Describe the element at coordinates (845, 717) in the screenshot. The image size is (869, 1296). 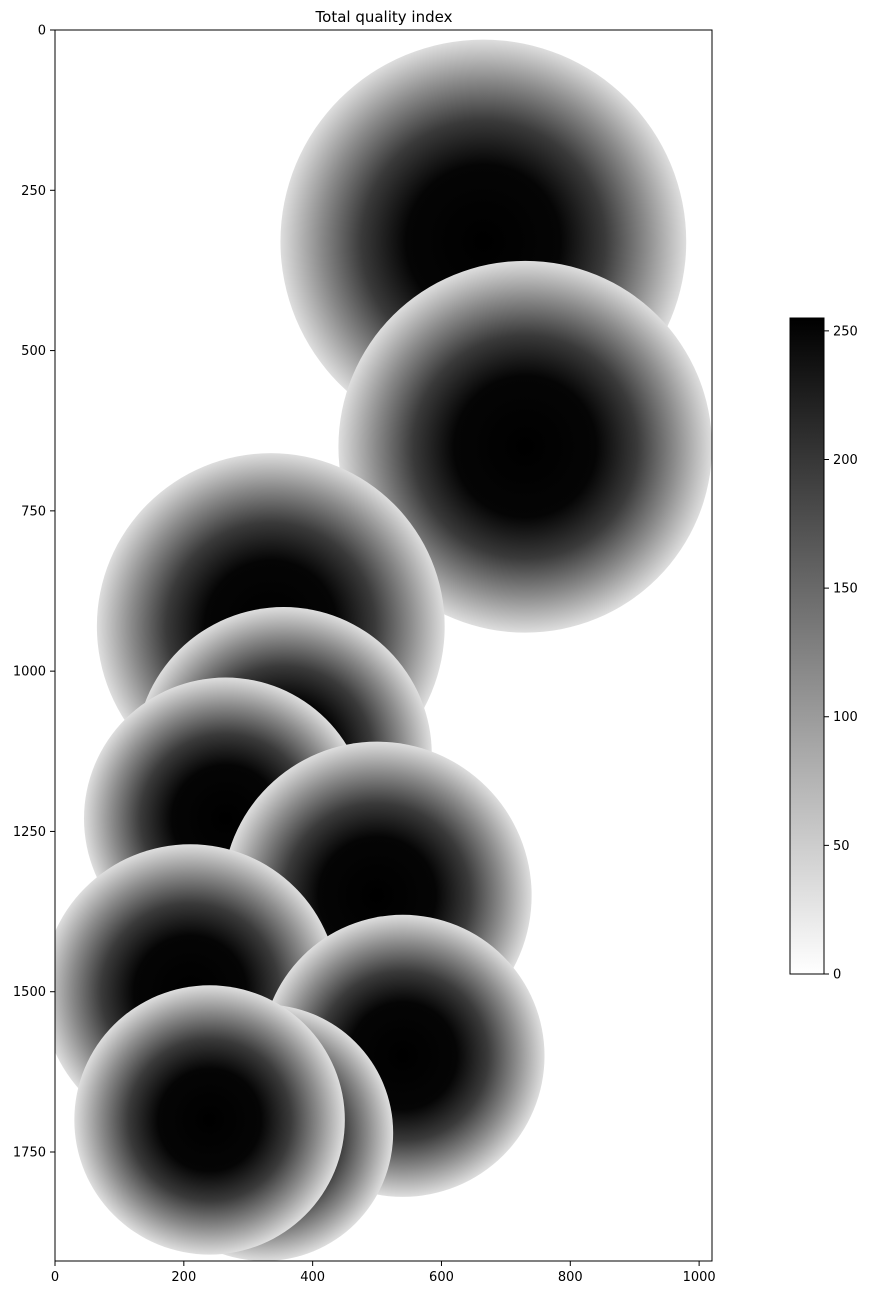
I see `colorbar-tick-label: 100` at that location.